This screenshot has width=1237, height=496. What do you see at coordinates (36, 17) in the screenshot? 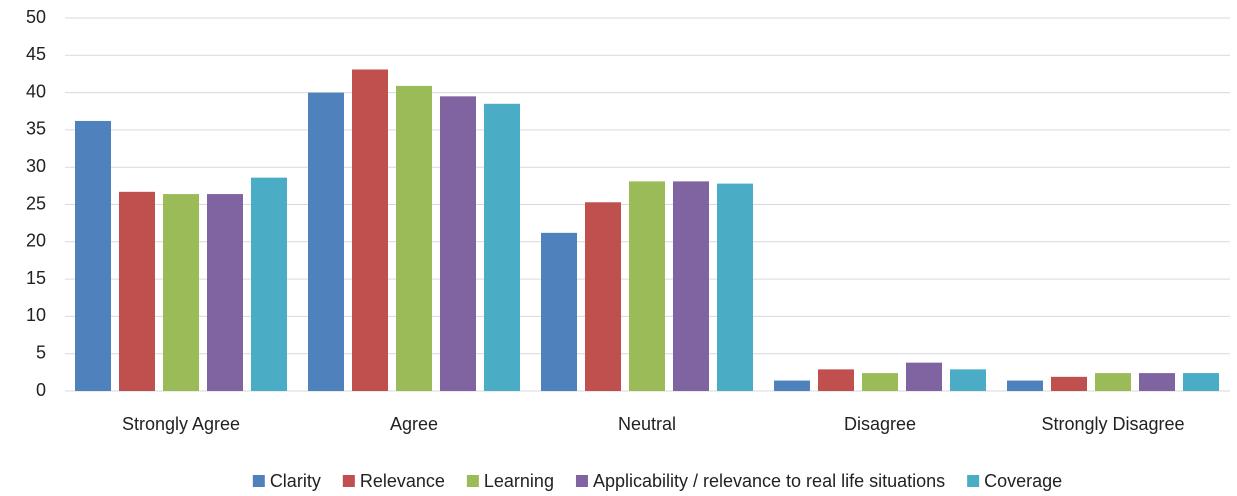
I see `y-tick-label: 50` at bounding box center [36, 17].